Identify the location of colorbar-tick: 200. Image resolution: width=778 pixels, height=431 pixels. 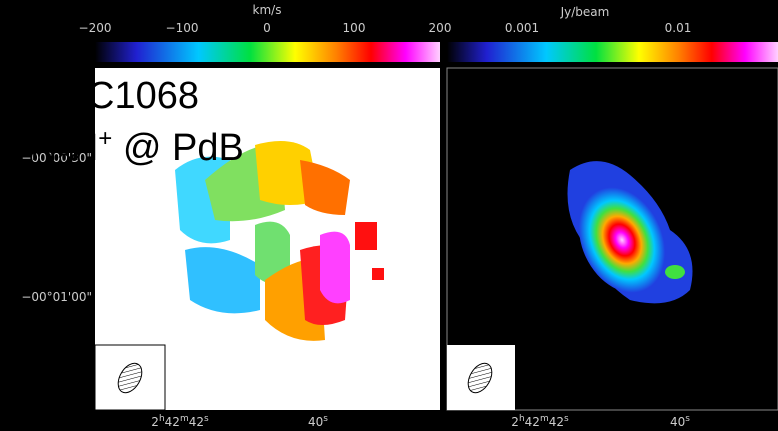
(440, 28).